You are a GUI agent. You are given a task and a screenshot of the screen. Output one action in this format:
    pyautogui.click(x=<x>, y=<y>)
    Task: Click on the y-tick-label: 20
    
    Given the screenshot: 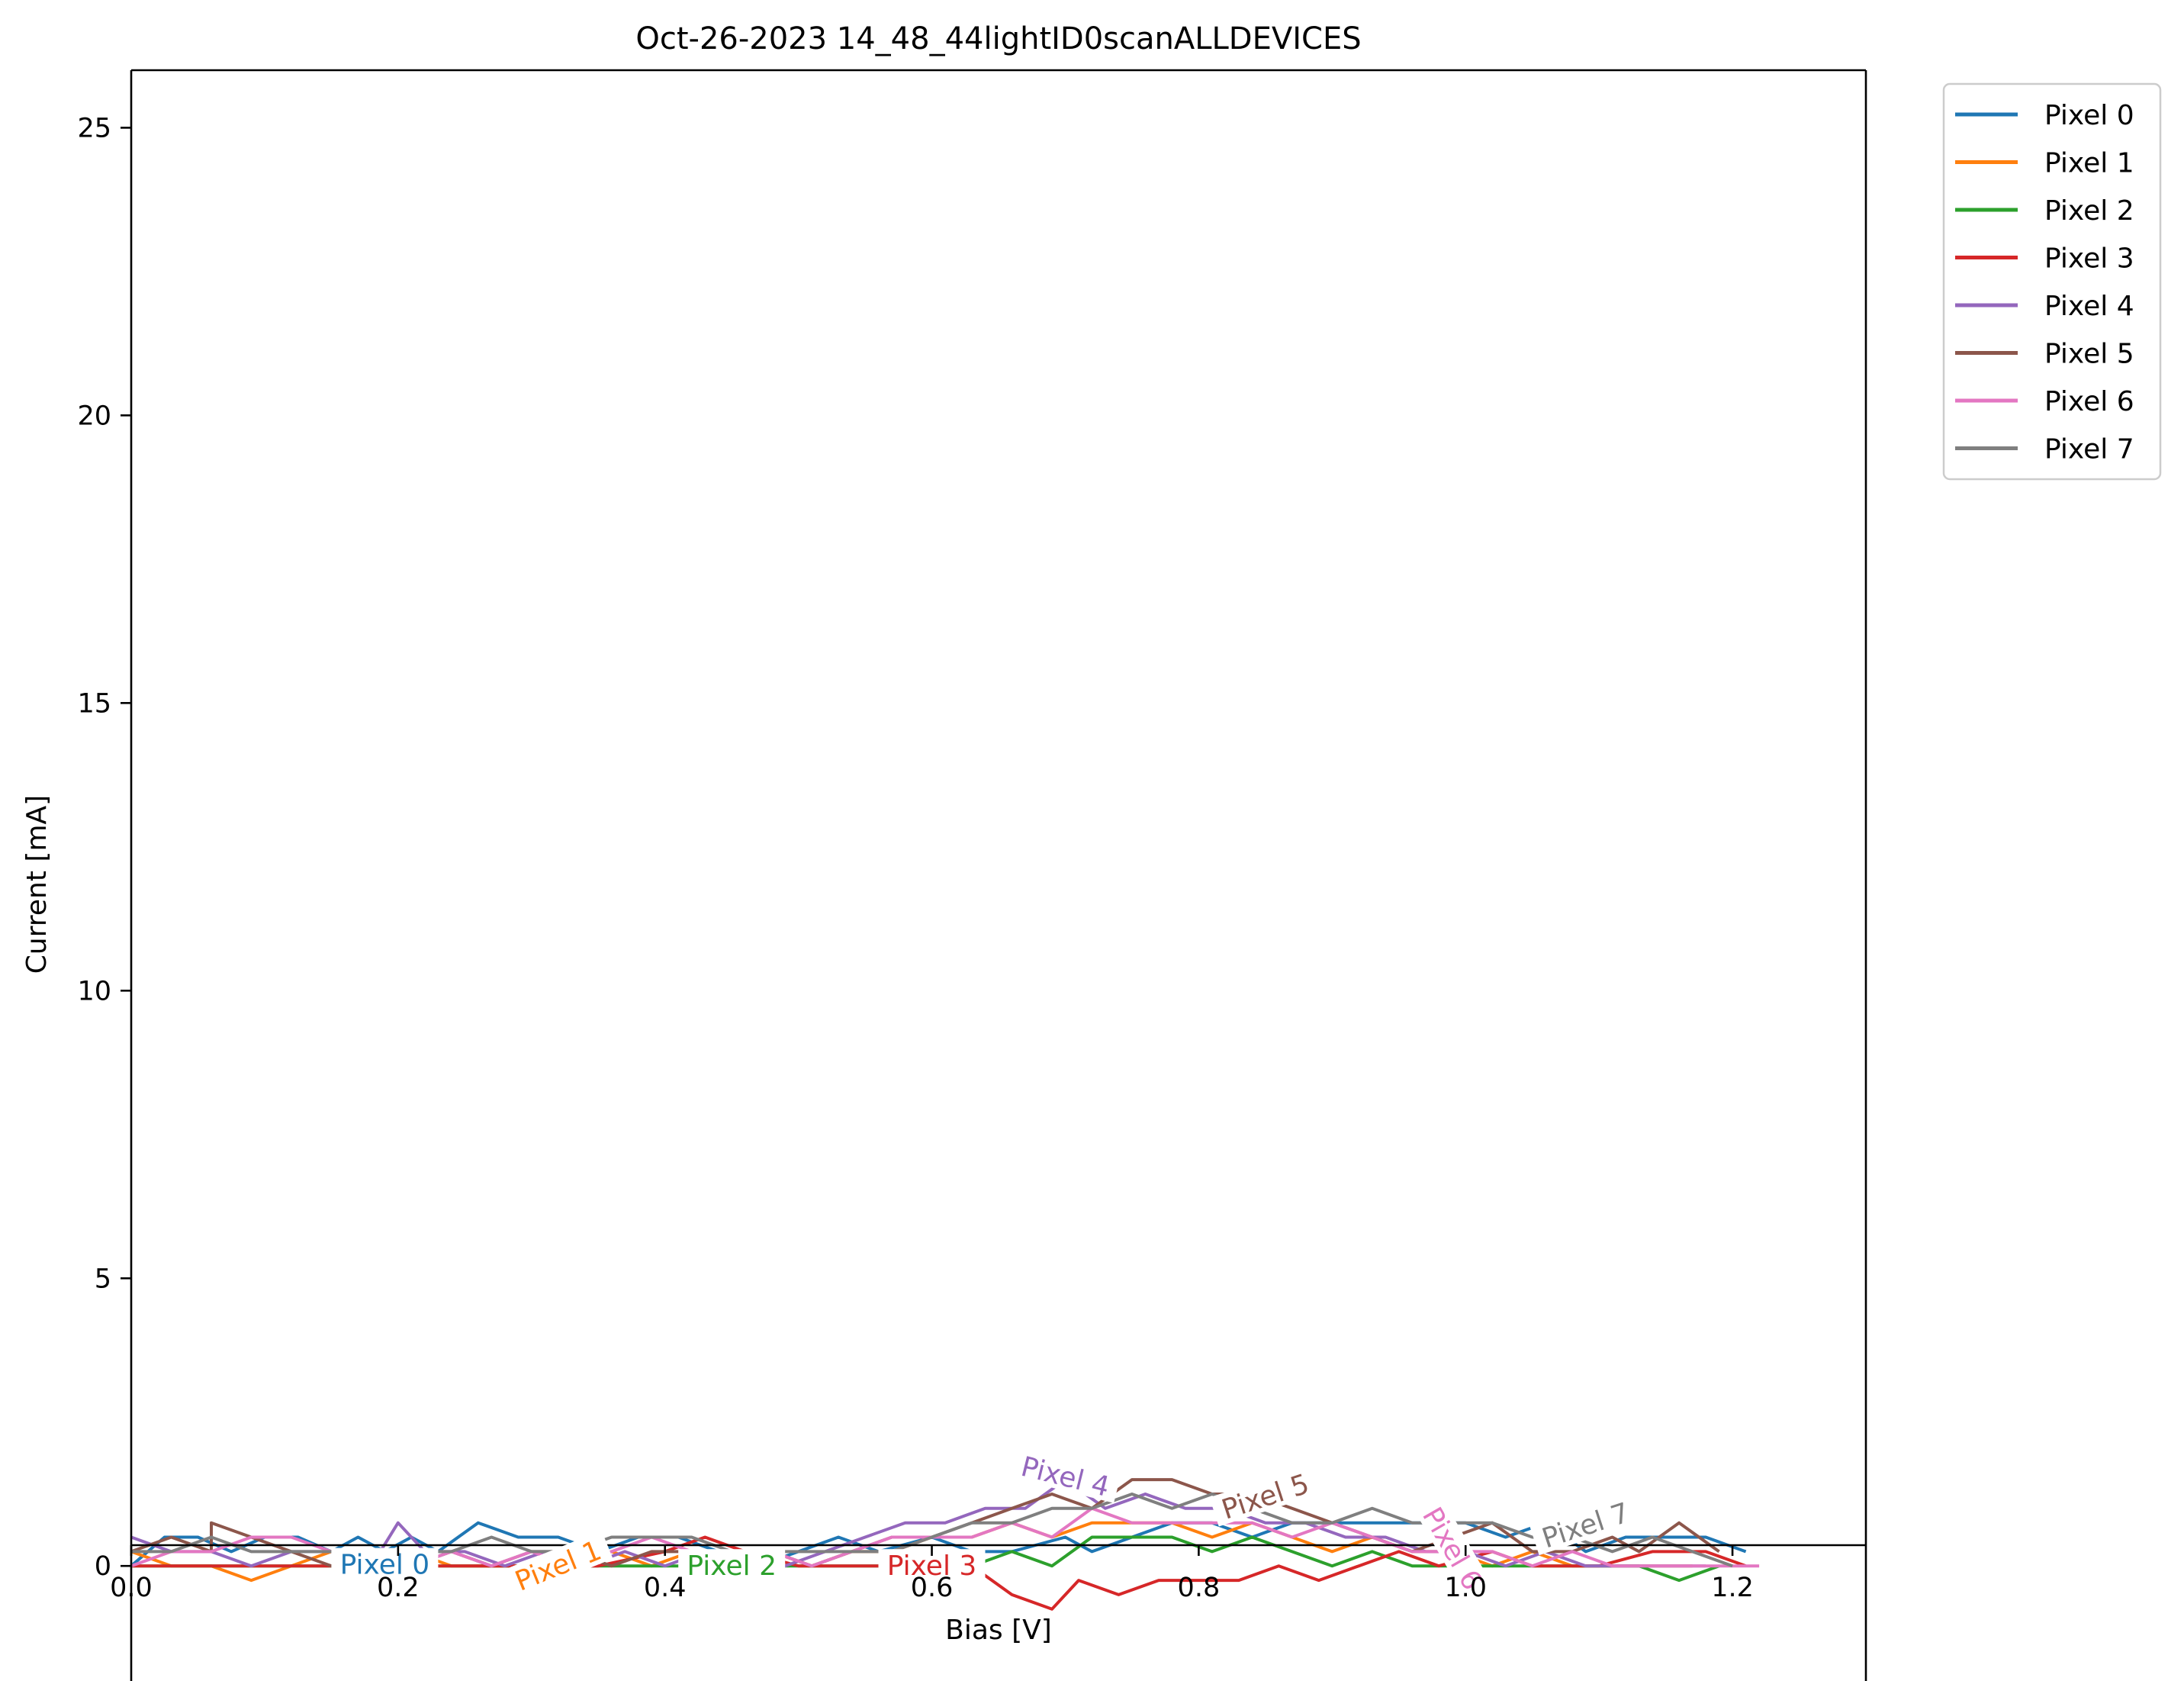 What is the action you would take?
    pyautogui.click(x=94, y=416)
    